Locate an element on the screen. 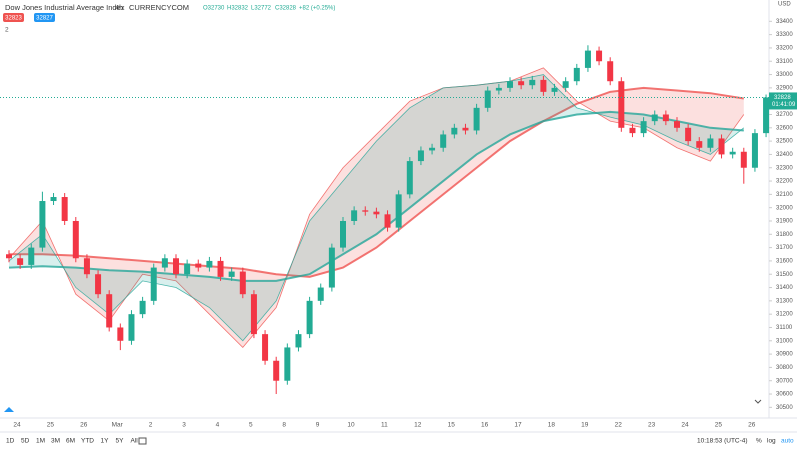 This screenshot has height=454, width=797. x-tick-label: 10 is located at coordinates (351, 425).